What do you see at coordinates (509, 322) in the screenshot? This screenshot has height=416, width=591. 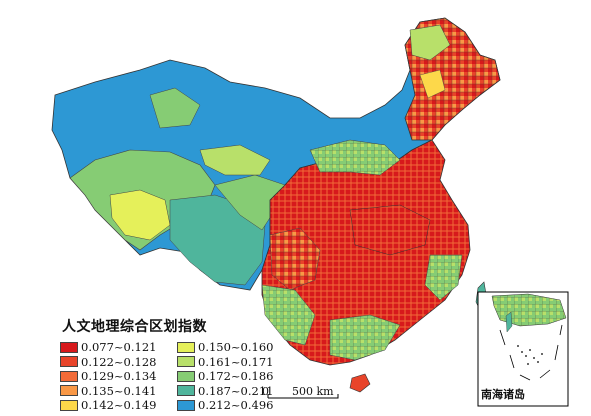 I see `inset-taiwan` at bounding box center [509, 322].